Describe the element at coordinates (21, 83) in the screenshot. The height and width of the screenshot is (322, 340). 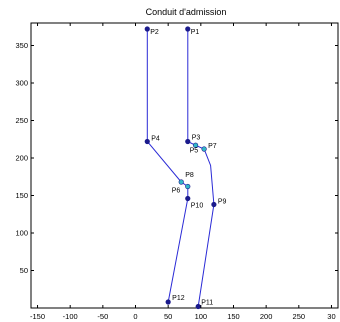
I see `y-tick-label: 300` at that location.